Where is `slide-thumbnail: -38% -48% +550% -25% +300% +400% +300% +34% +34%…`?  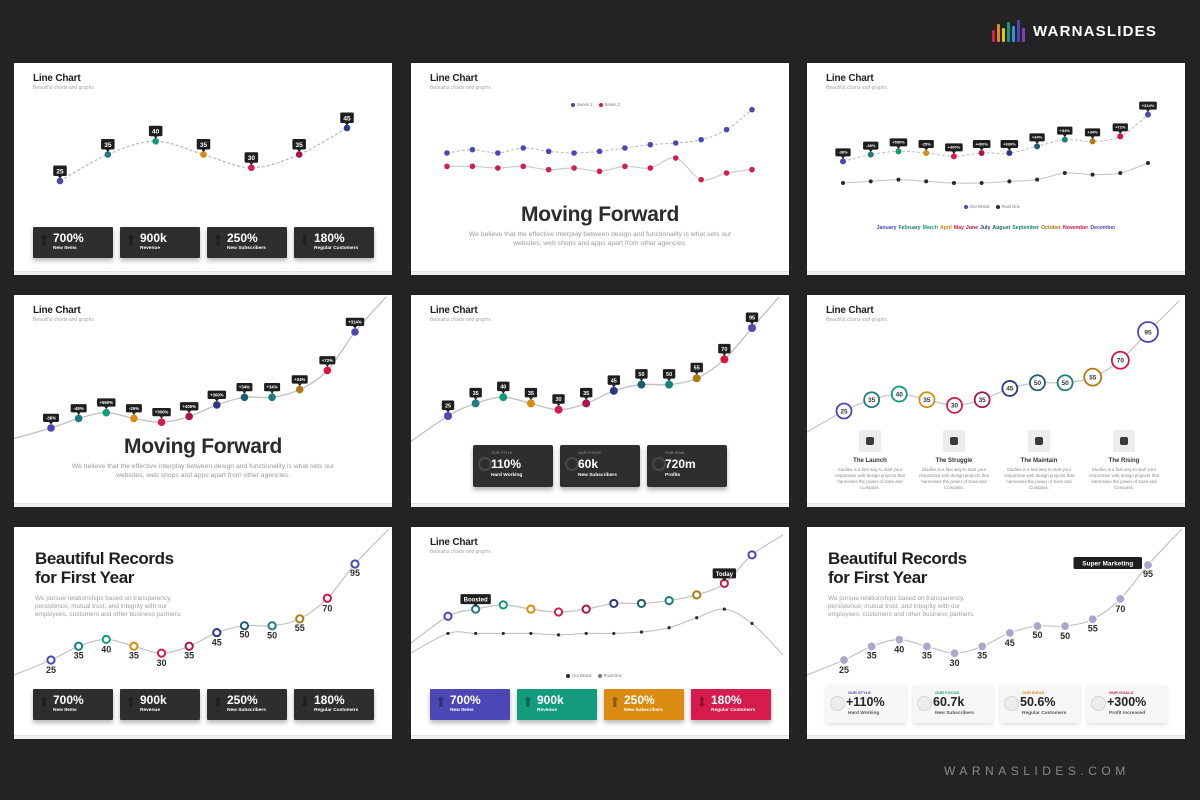
slide-thumbnail: -38% -48% +550% -25% +300% +400% +300% +34% +34%… is located at coordinates (203, 401).